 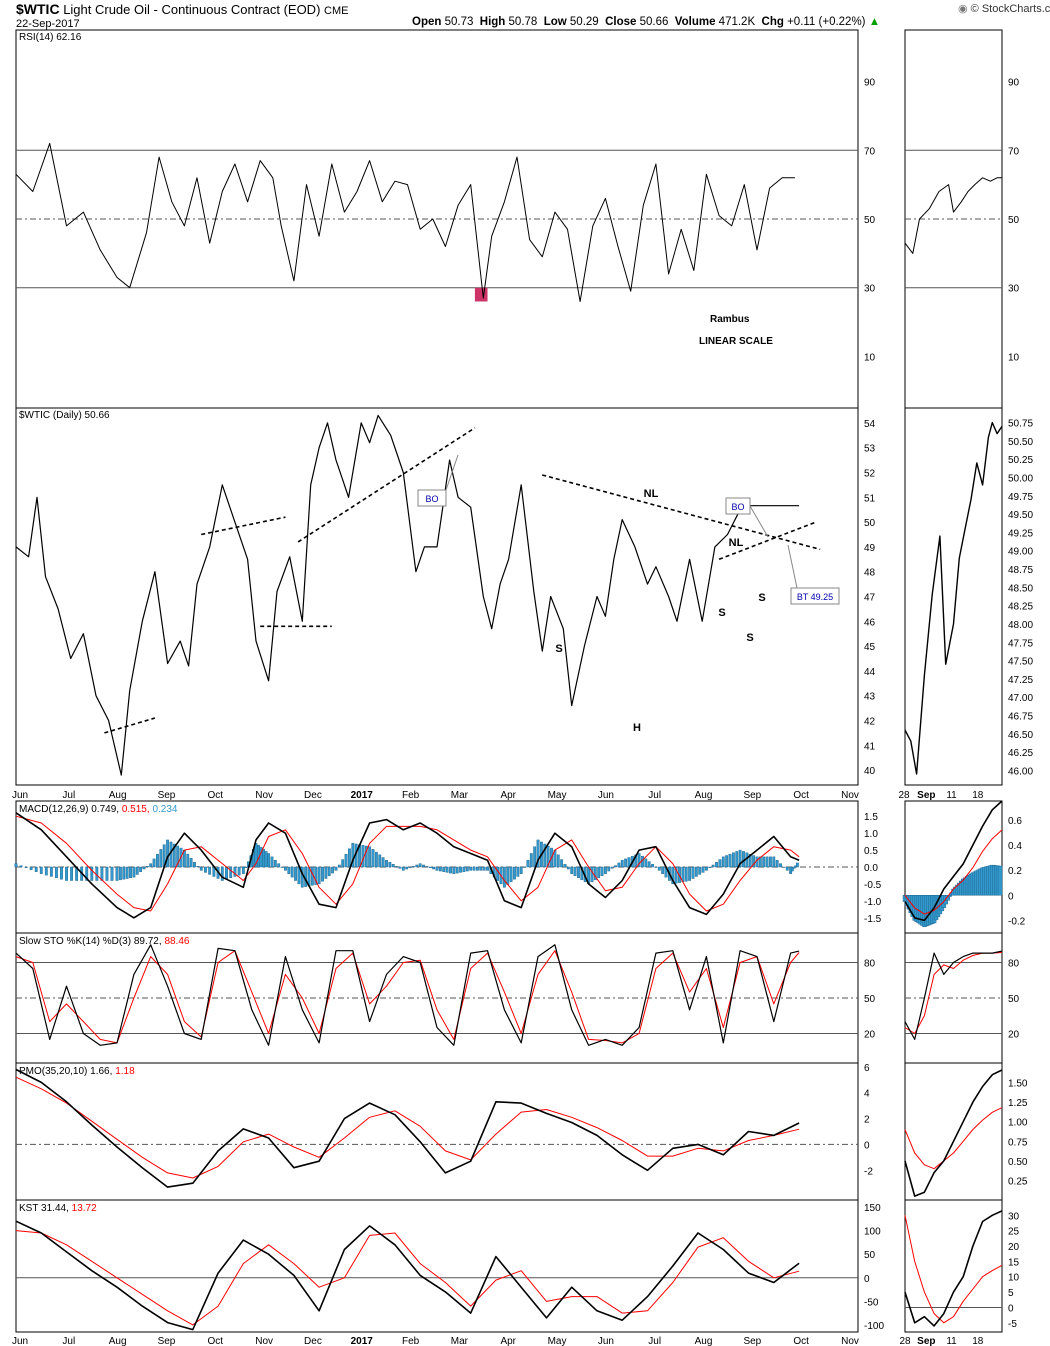 I want to click on callout-bo-mar-label: BO, so click(x=431, y=499).